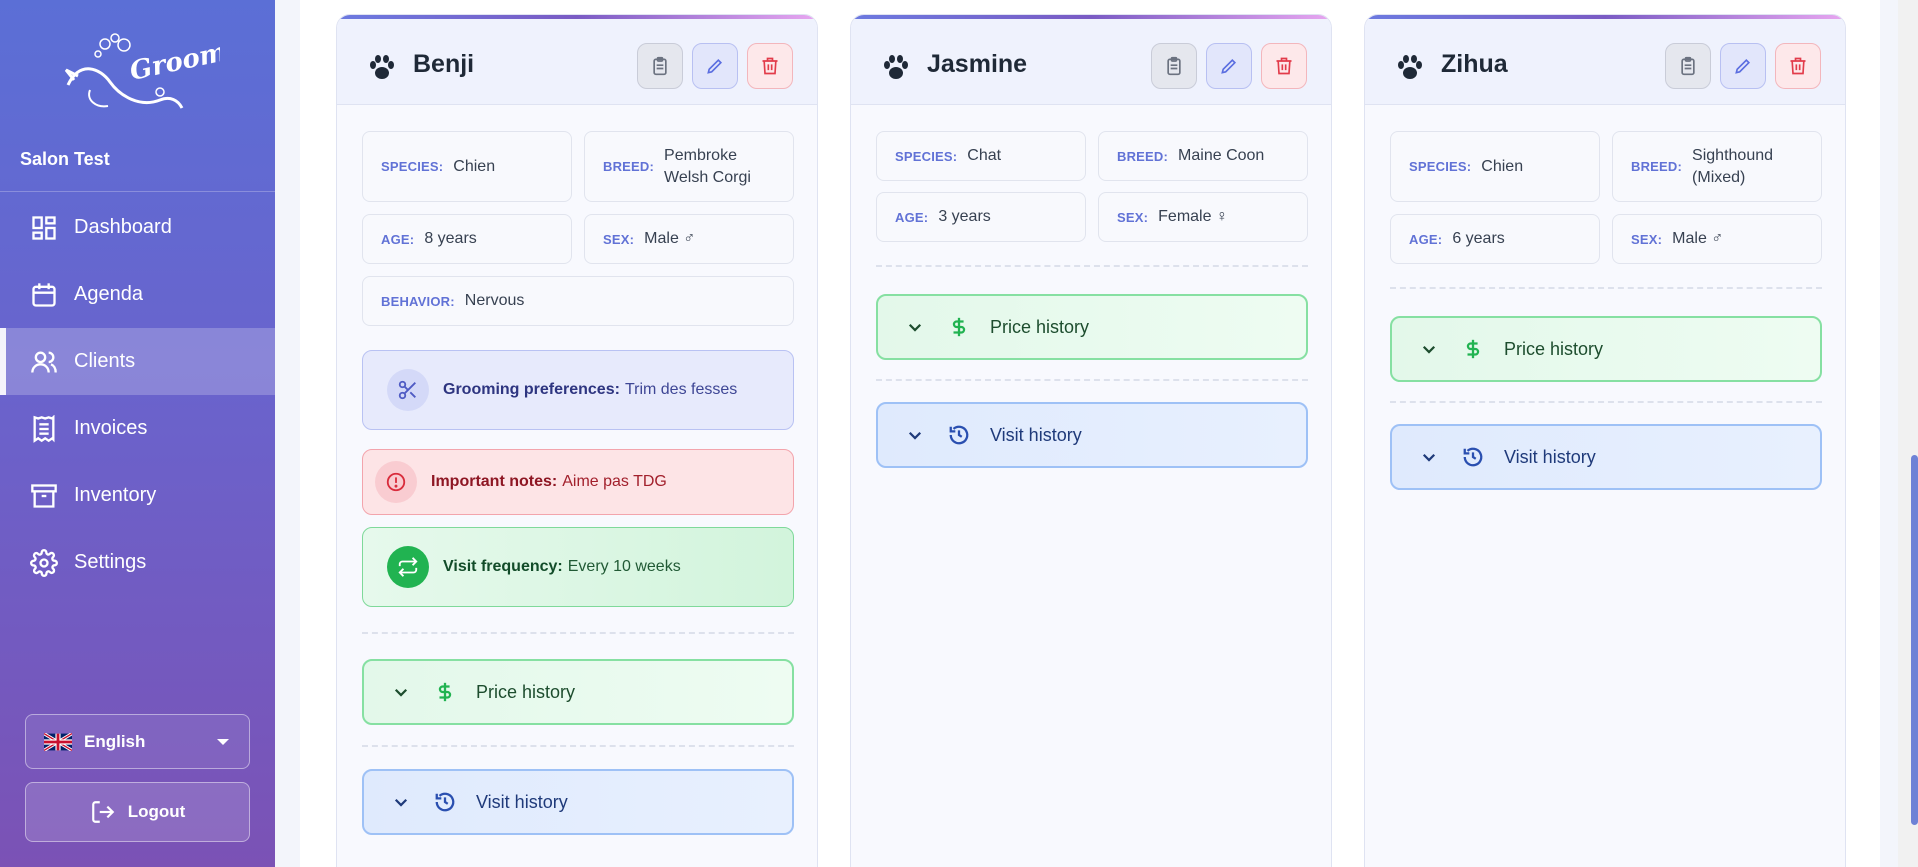 This screenshot has height=867, width=1918. I want to click on invoice-icon, so click(44, 428).